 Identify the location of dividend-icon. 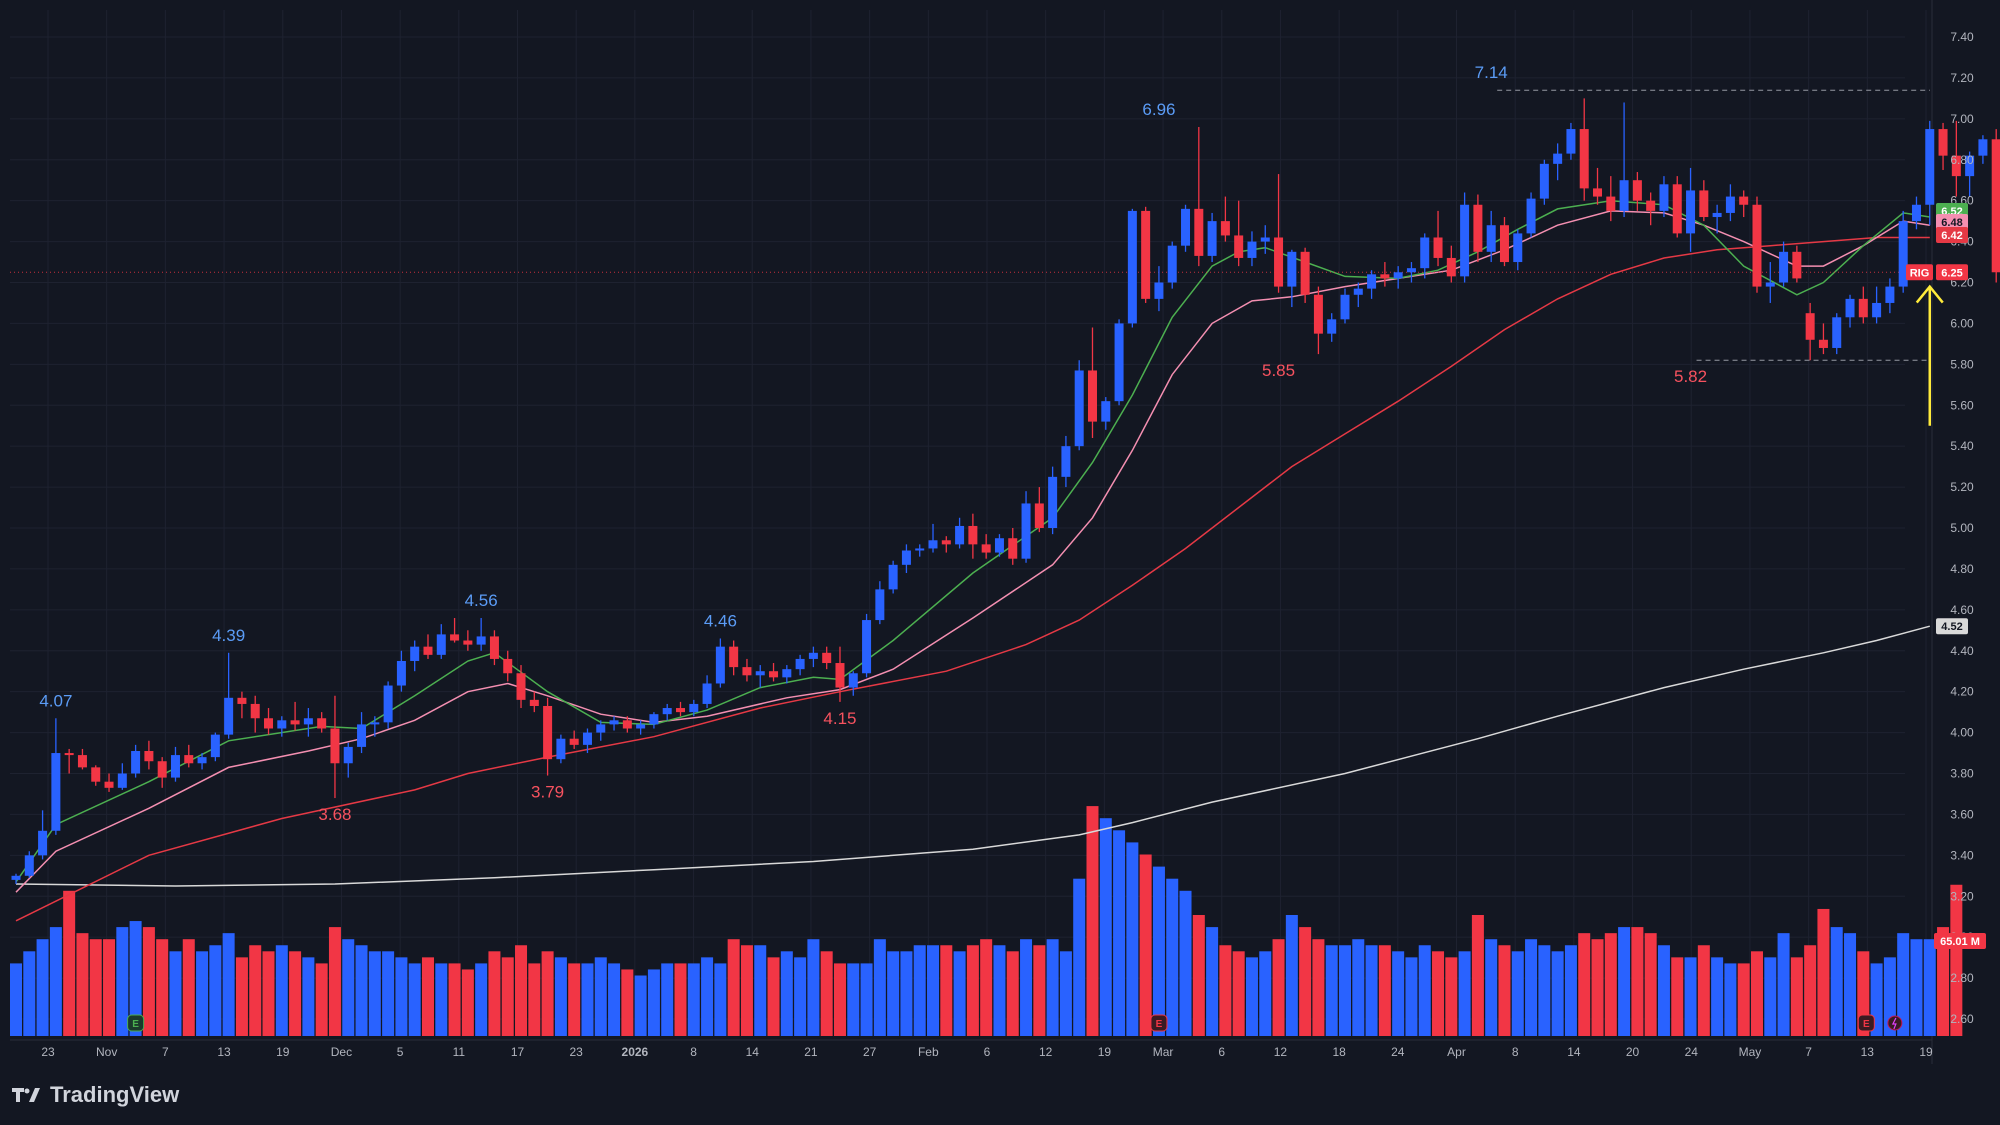
(1895, 1023).